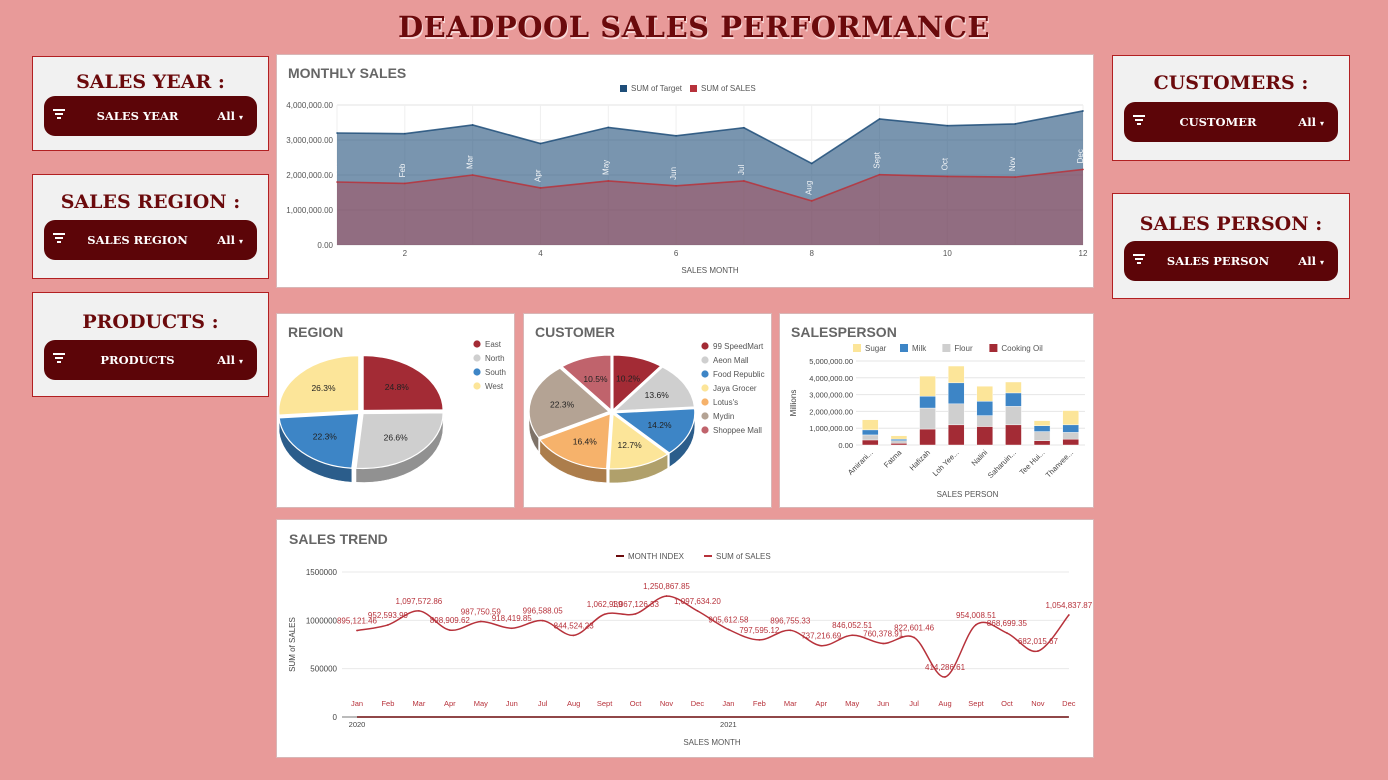 Image resolution: width=1388 pixels, height=780 pixels. I want to click on sales-year-filter-label: SALES YEAR :, so click(150, 82).